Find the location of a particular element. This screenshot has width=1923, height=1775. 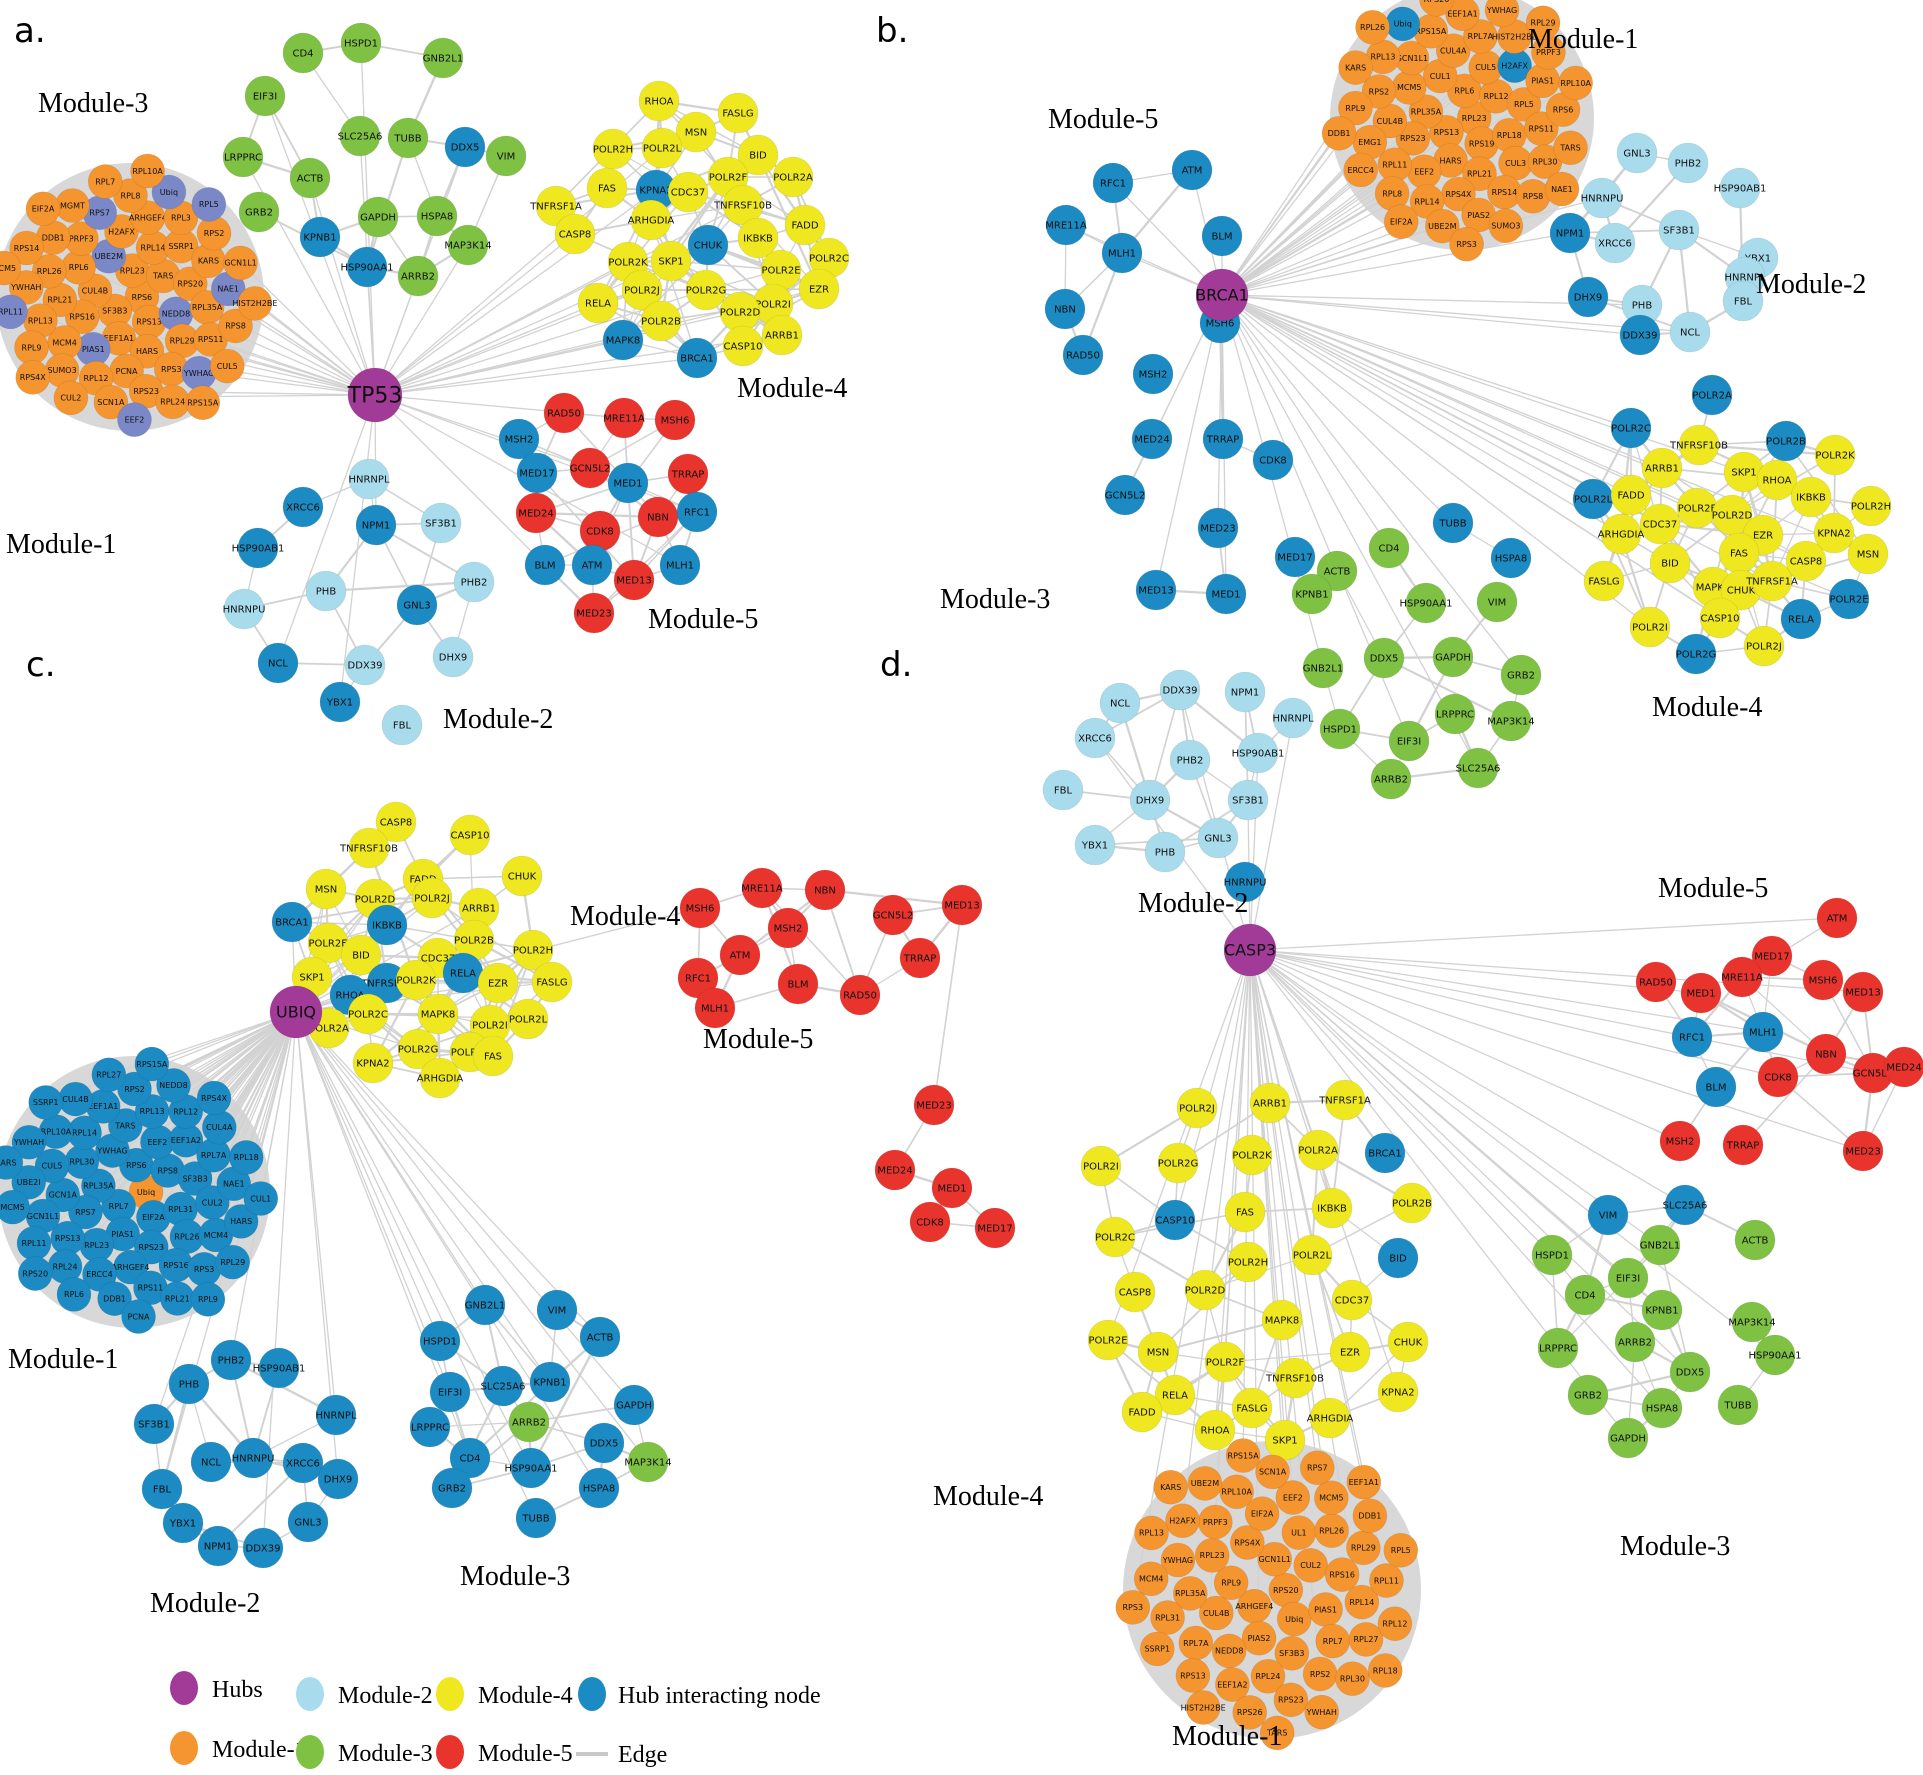

node-CD4: CD4 is located at coordinates (470, 1458).